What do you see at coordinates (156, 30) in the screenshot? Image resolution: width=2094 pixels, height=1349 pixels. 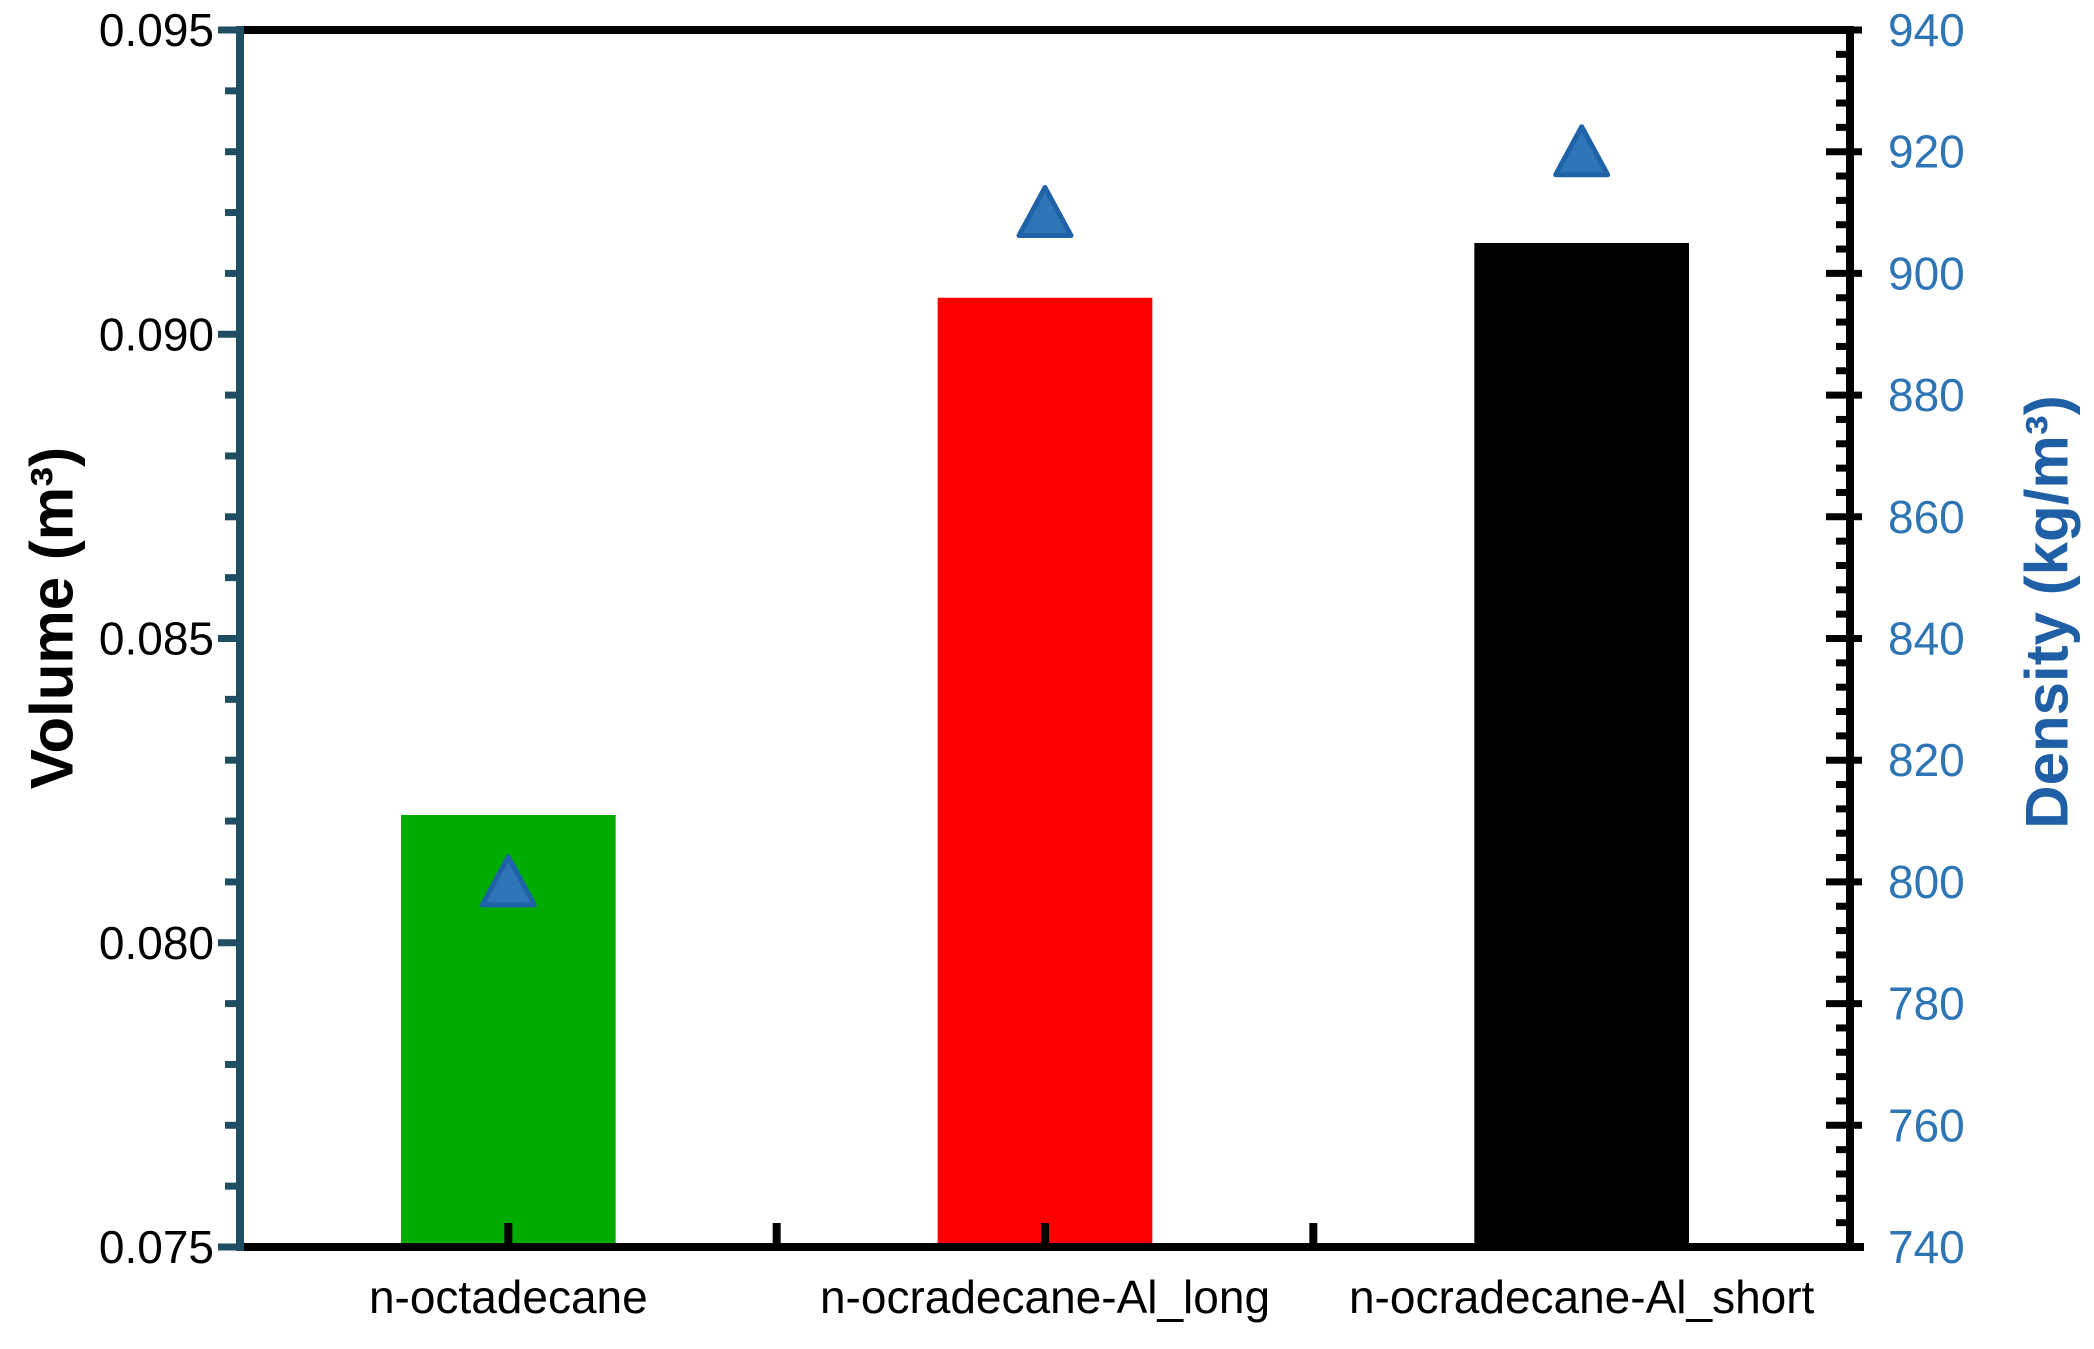 I see `left-axis-tick-label-0.095: 0.095` at bounding box center [156, 30].